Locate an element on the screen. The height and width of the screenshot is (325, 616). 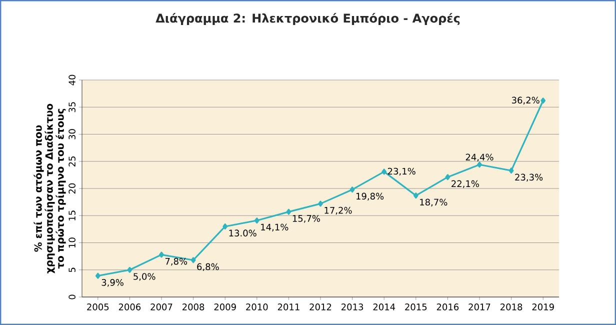
y-tick-label: 0 is located at coordinates (72, 297).